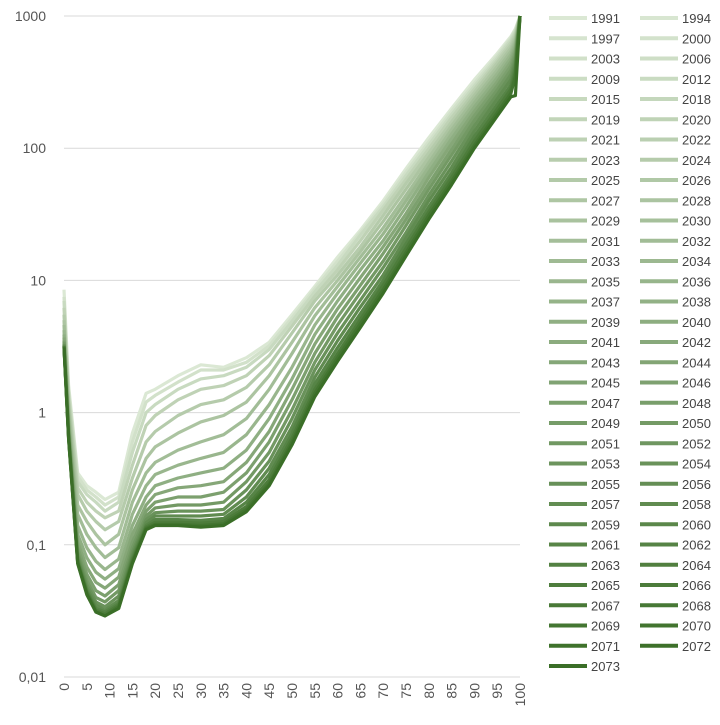 This screenshot has height=725, width=720. What do you see at coordinates (605, 362) in the screenshot?
I see `legend-label: 2043` at bounding box center [605, 362].